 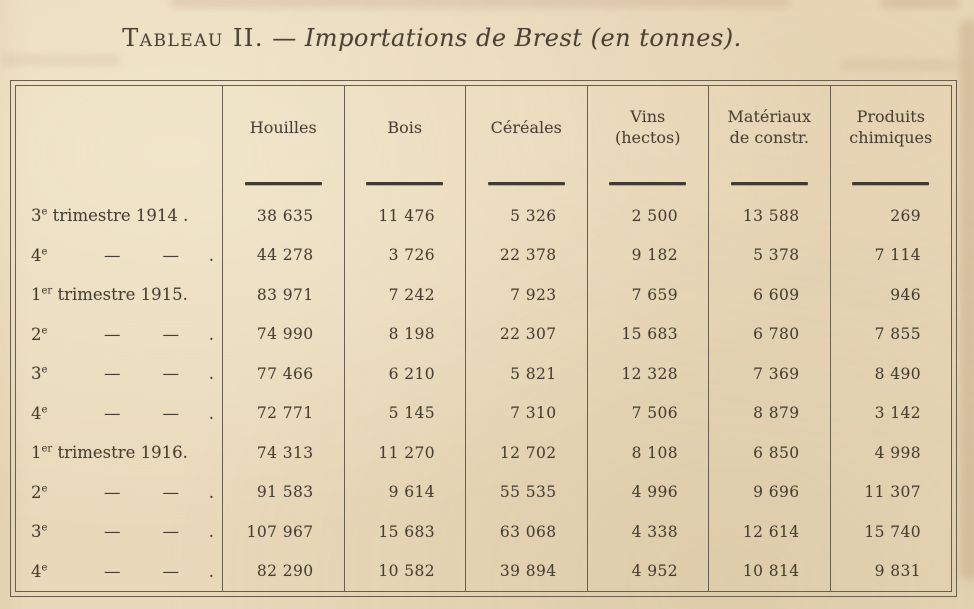 I want to click on row-label: 1er trimestre 1915., so click(x=119, y=295).